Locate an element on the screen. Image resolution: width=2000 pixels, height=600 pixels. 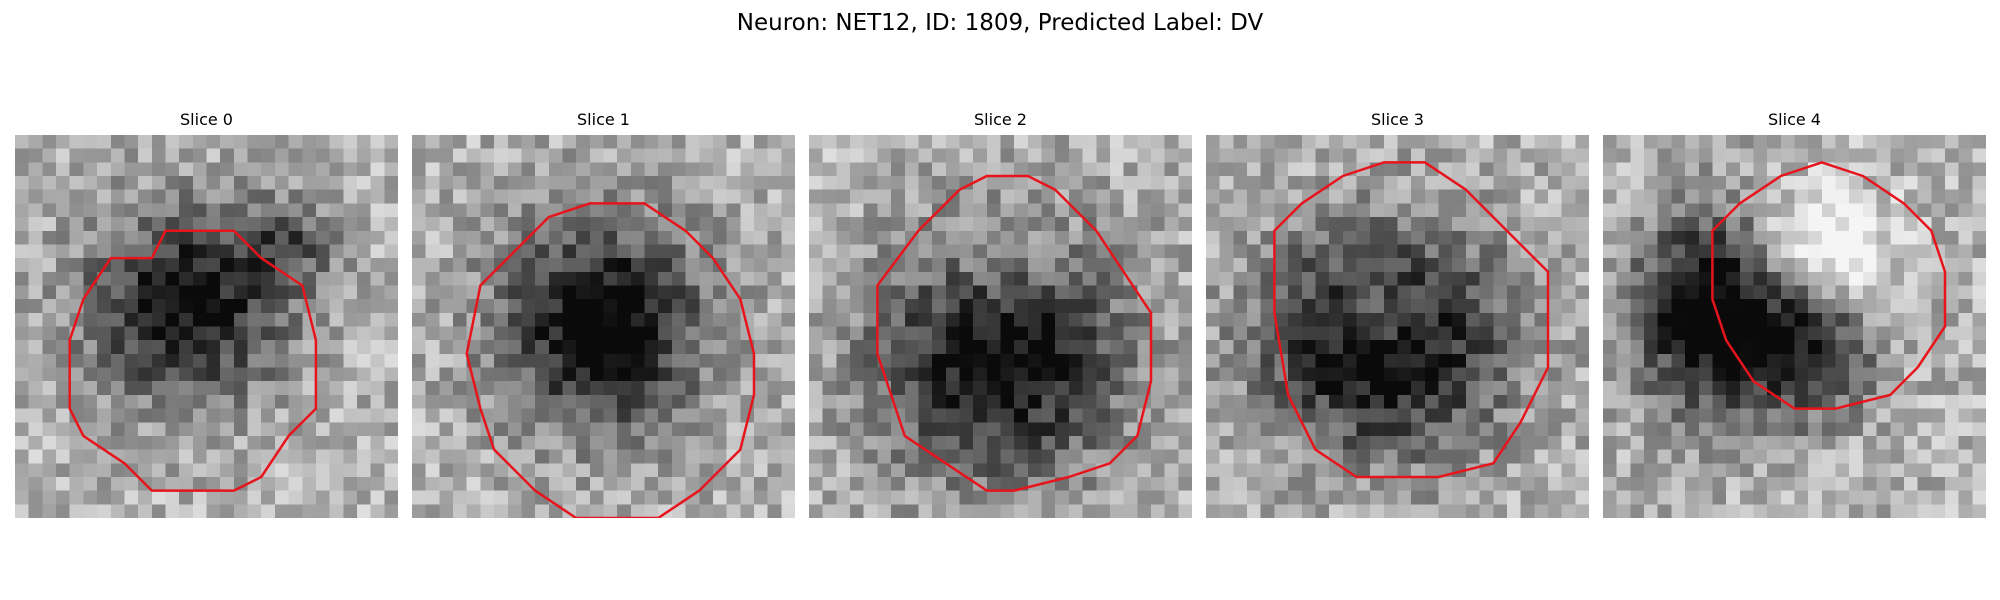
slice-panel-3: Slice 3 is located at coordinates (1397, 314).